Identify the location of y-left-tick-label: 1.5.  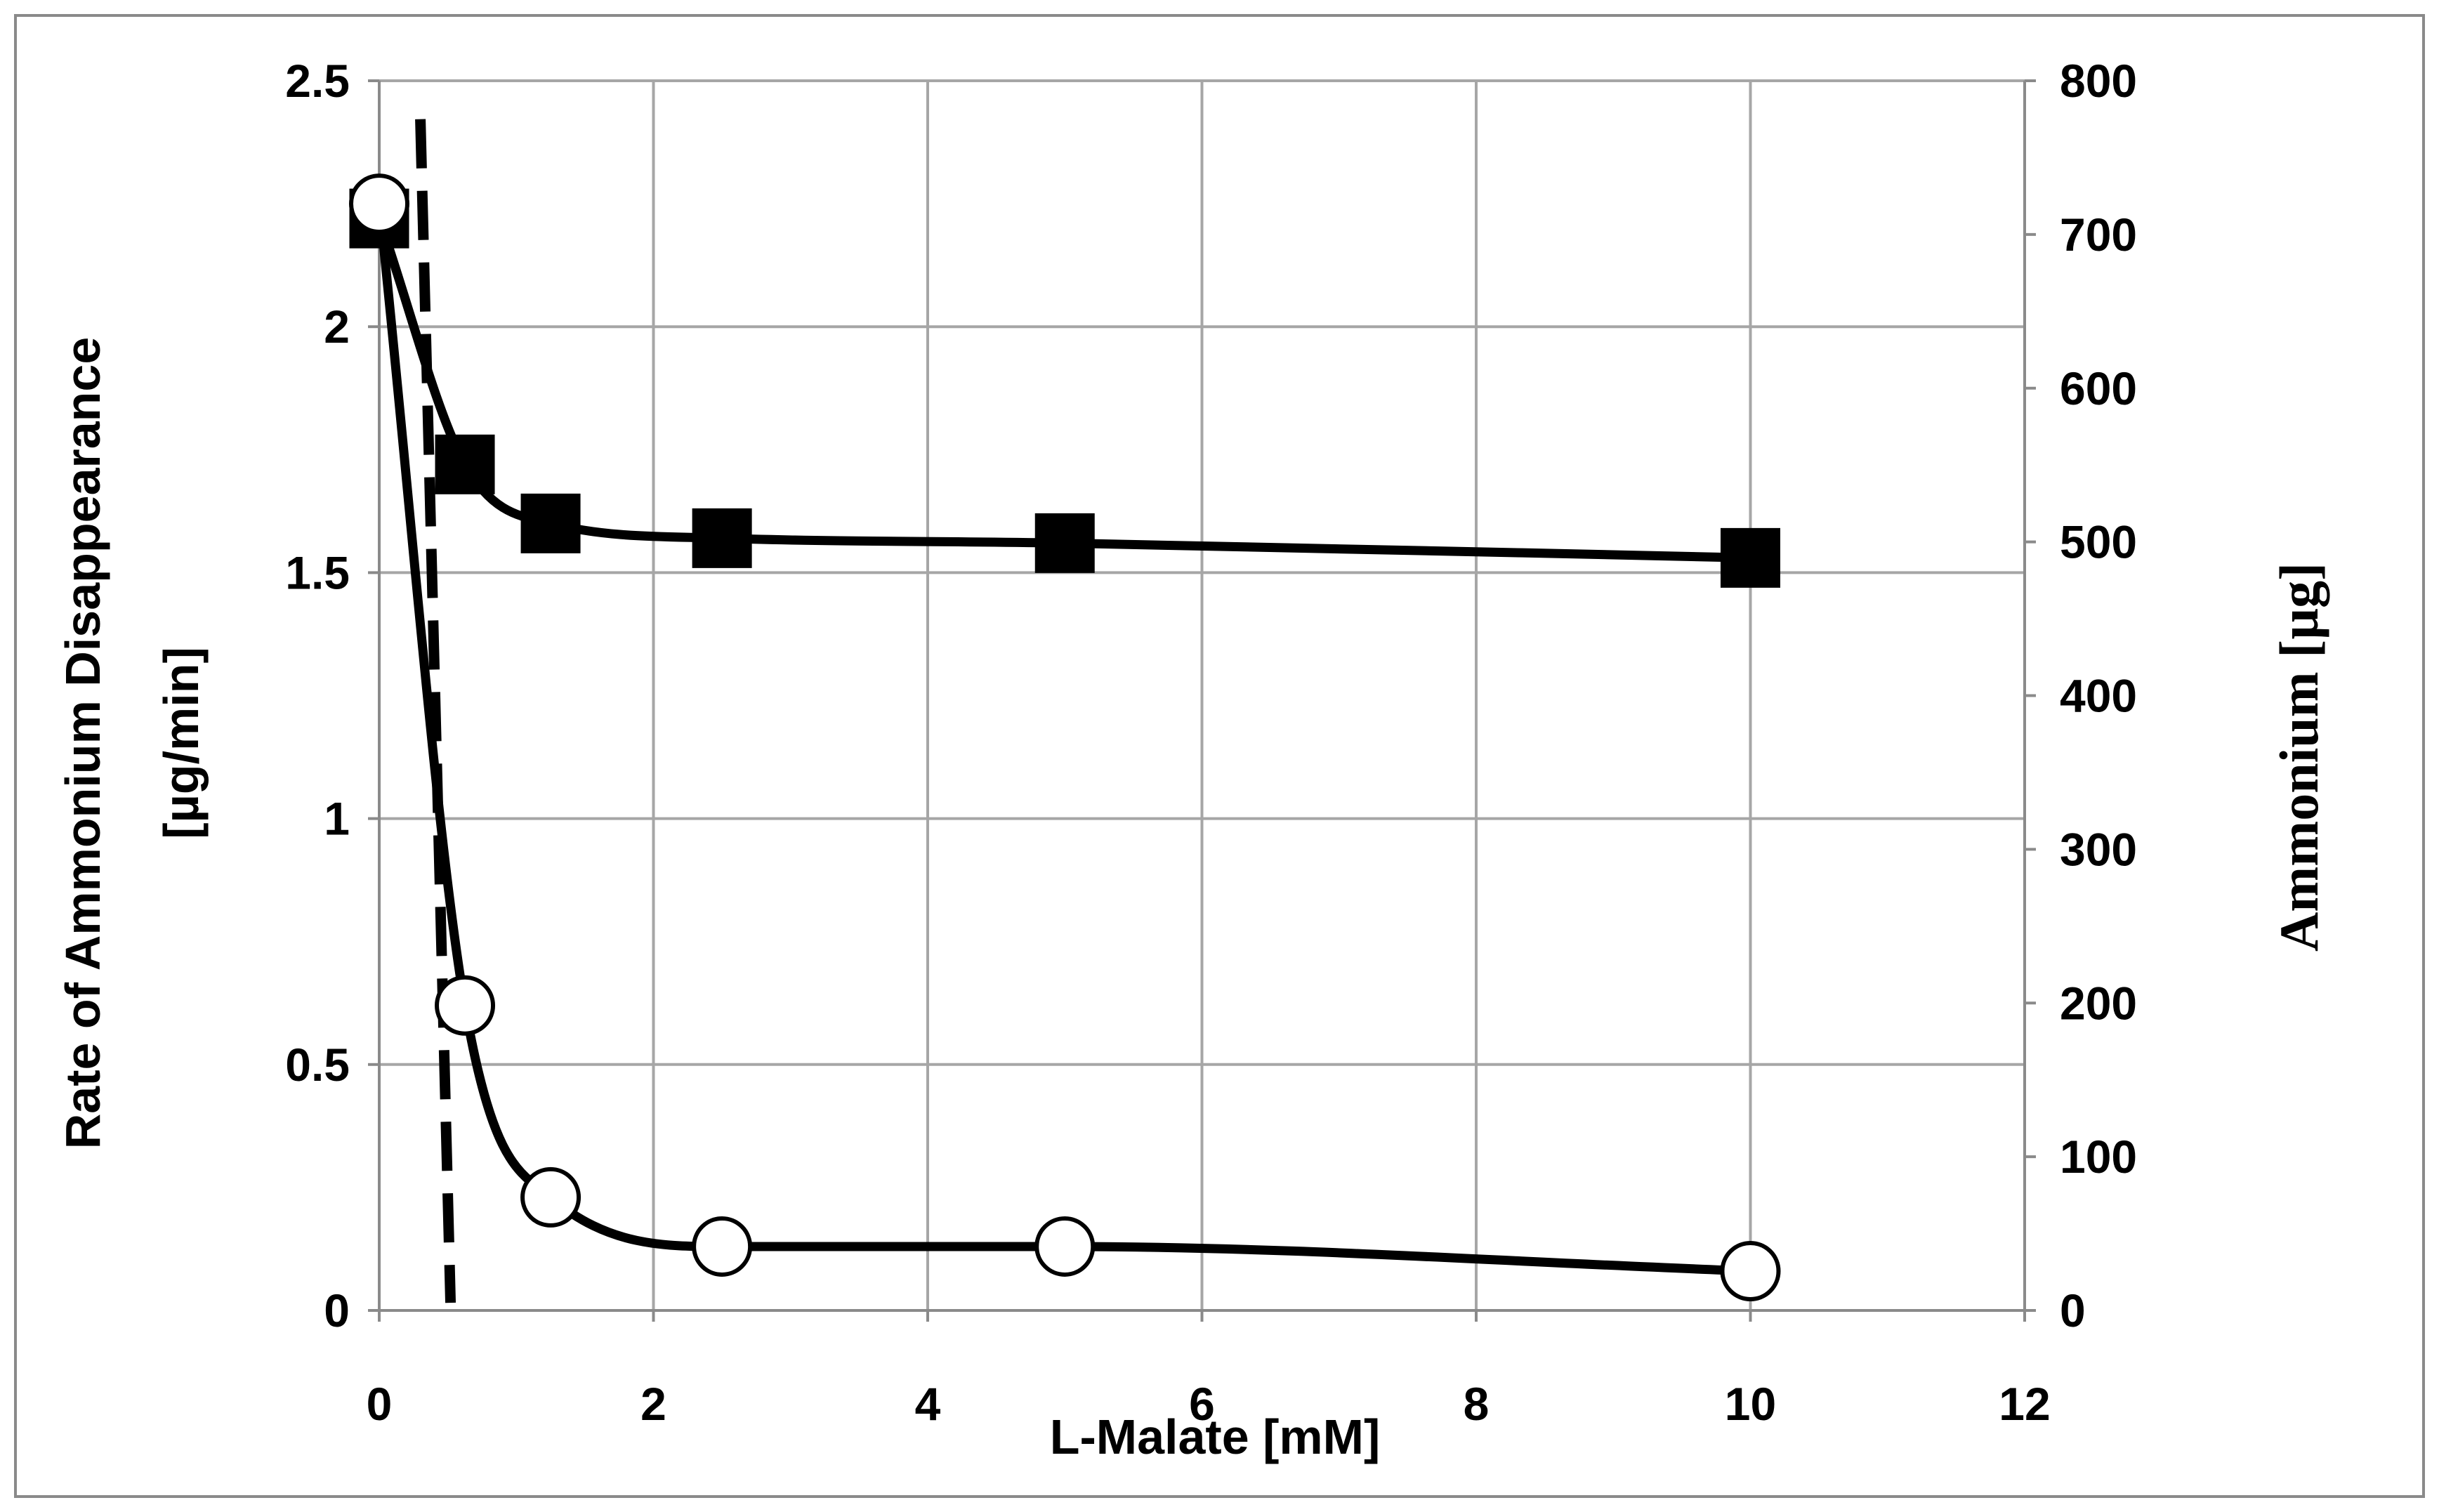
(317, 572).